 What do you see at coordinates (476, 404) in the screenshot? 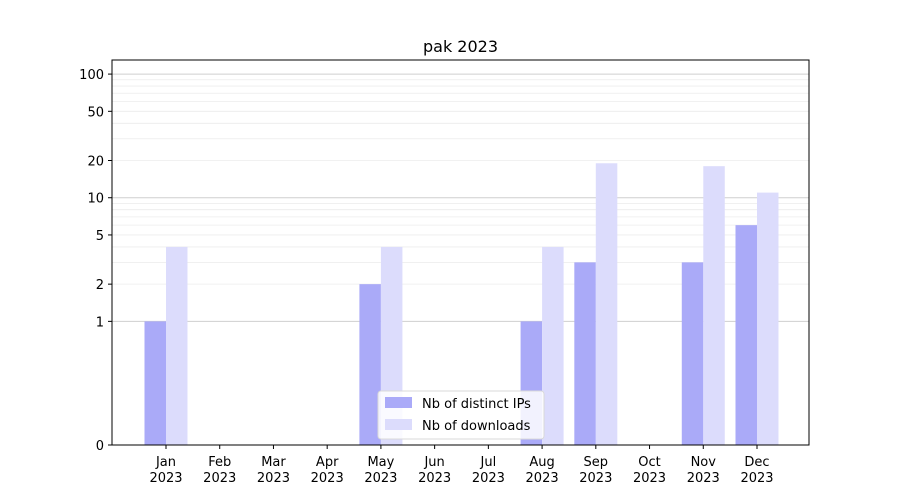
I see `legend-label: Nb of distinct IPs` at bounding box center [476, 404].